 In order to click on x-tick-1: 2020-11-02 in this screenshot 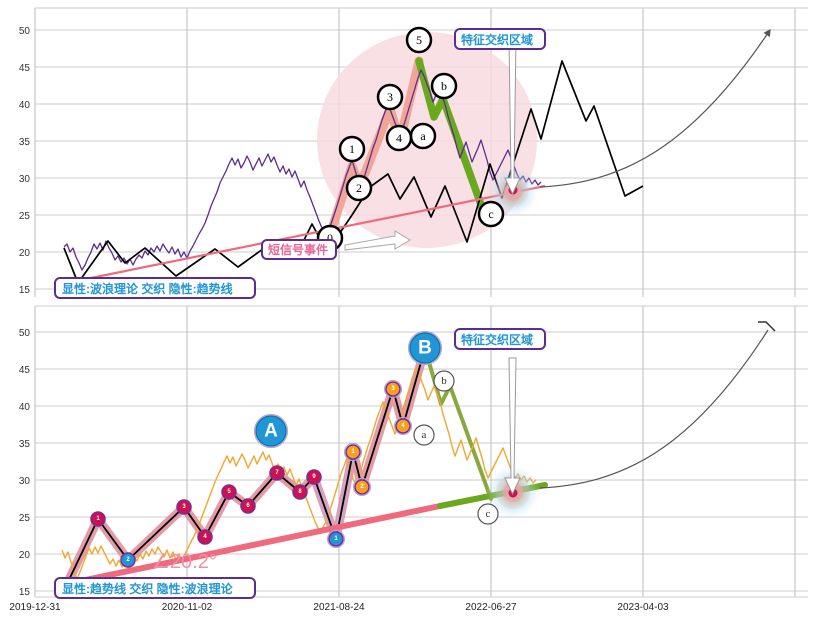, I will do `click(187, 607)`.